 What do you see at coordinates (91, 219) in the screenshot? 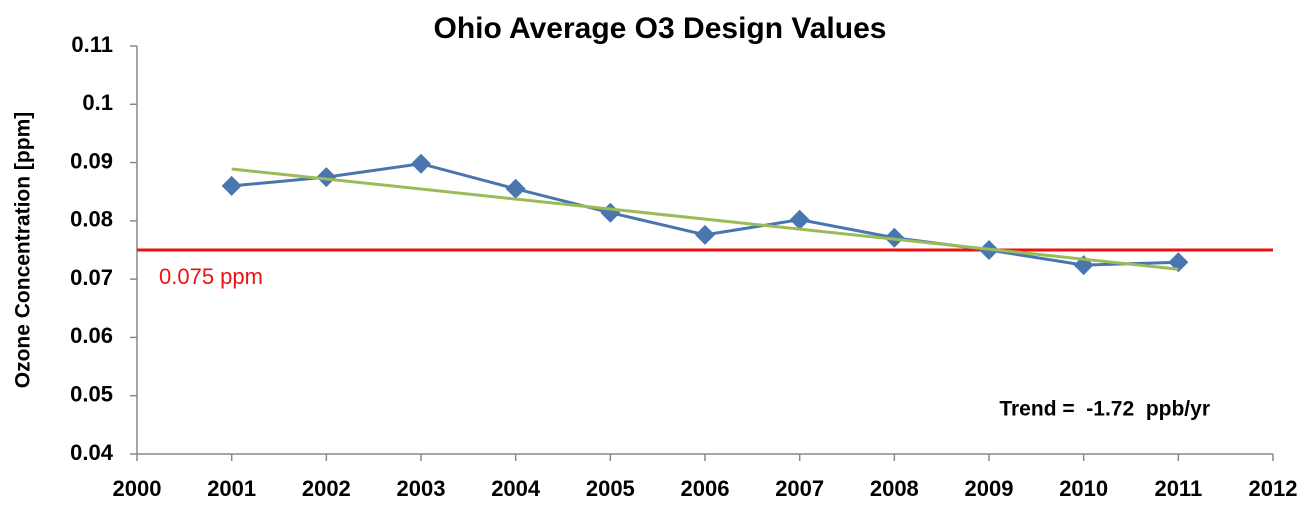
I see `y-tick-label: 0.08` at bounding box center [91, 219].